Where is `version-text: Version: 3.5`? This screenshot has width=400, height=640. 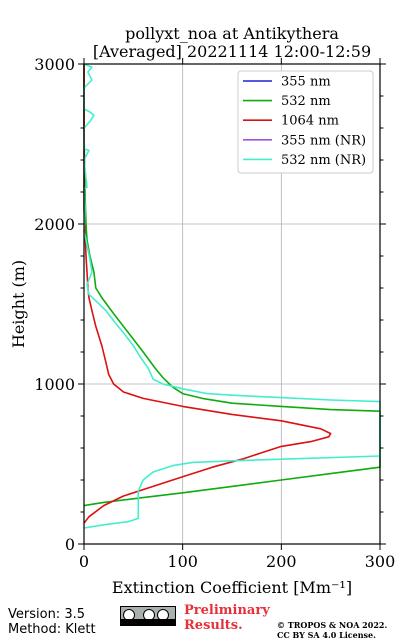 version-text: Version: 3.5 is located at coordinates (46, 614).